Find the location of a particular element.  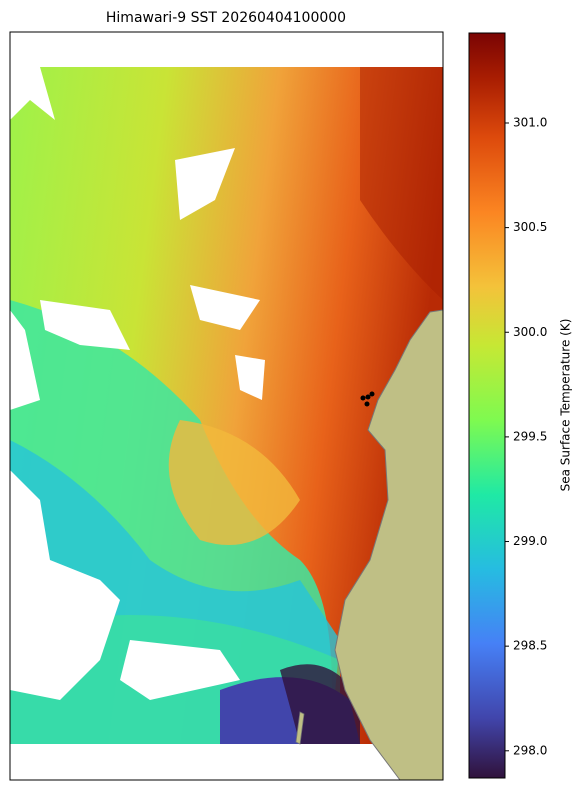

colorbar-tick-label: 298.5 is located at coordinates (530, 646).